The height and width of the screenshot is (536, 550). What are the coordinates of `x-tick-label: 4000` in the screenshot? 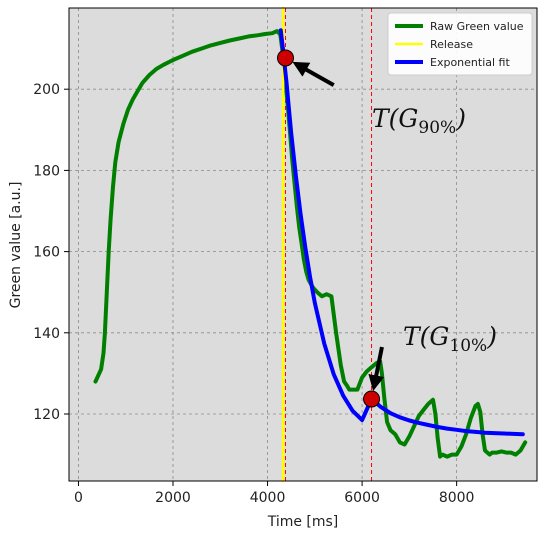 It's located at (268, 498).